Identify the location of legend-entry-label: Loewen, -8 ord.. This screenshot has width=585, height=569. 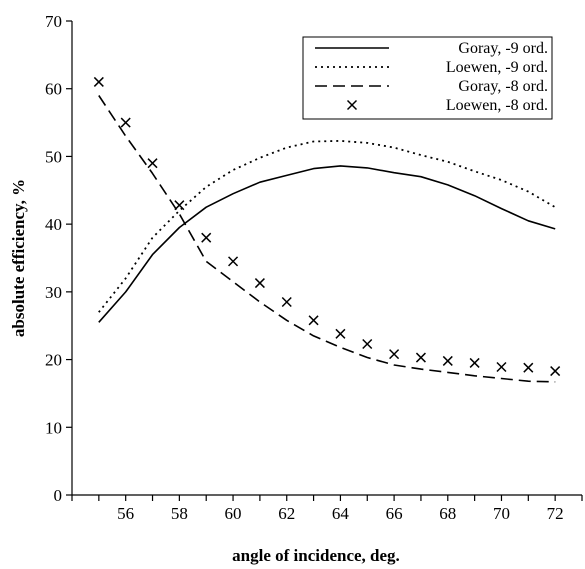
(497, 105).